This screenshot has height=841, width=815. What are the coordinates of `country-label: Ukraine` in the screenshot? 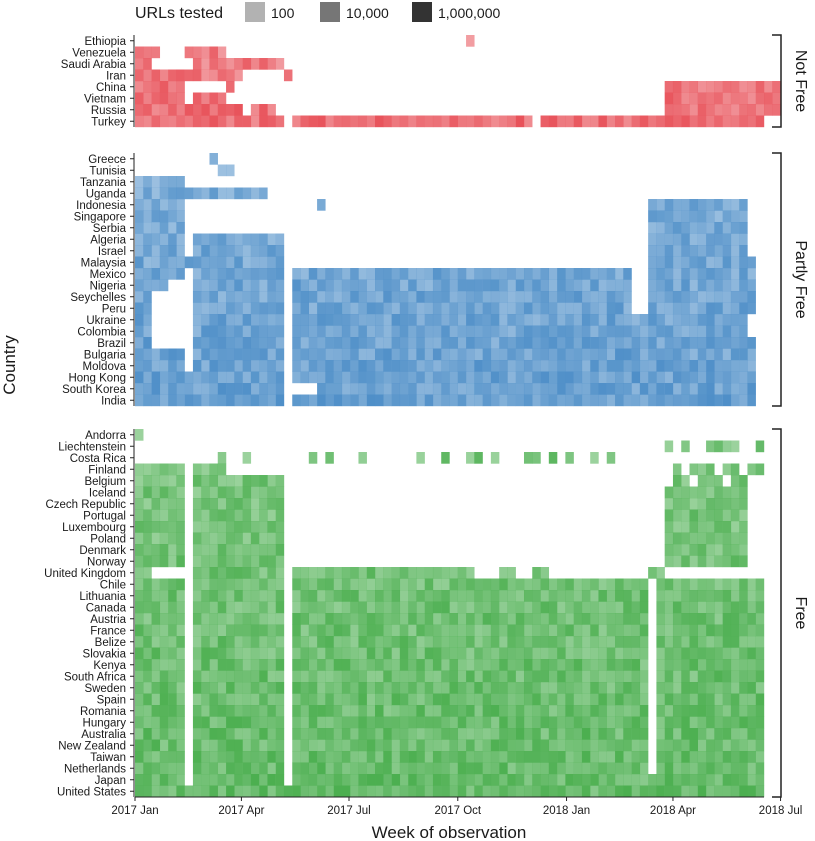 It's located at (106, 321).